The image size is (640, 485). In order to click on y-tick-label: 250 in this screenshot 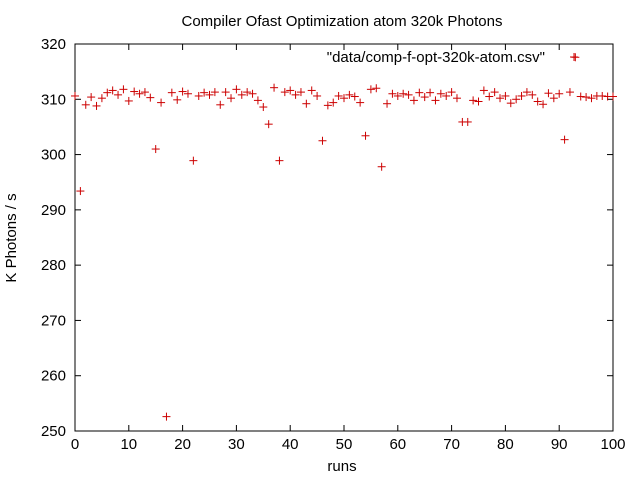, I will do `click(53, 431)`.